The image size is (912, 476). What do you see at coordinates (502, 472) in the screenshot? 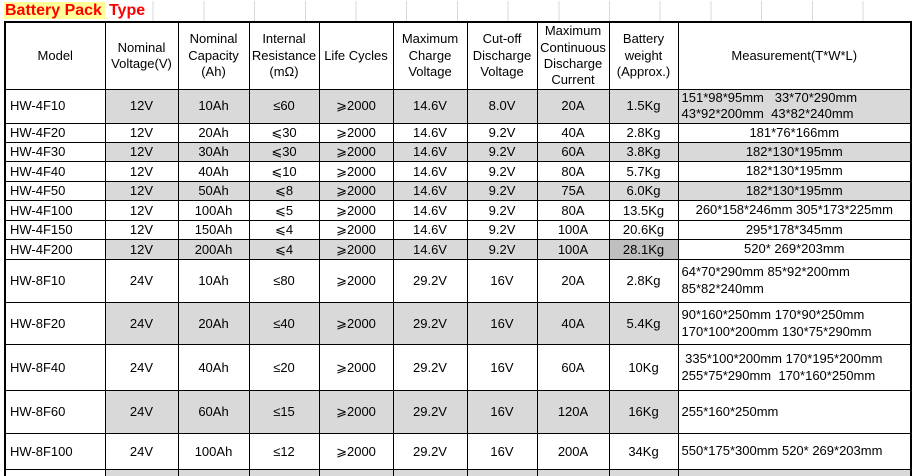
I see `cell-cutoff` at bounding box center [502, 472].